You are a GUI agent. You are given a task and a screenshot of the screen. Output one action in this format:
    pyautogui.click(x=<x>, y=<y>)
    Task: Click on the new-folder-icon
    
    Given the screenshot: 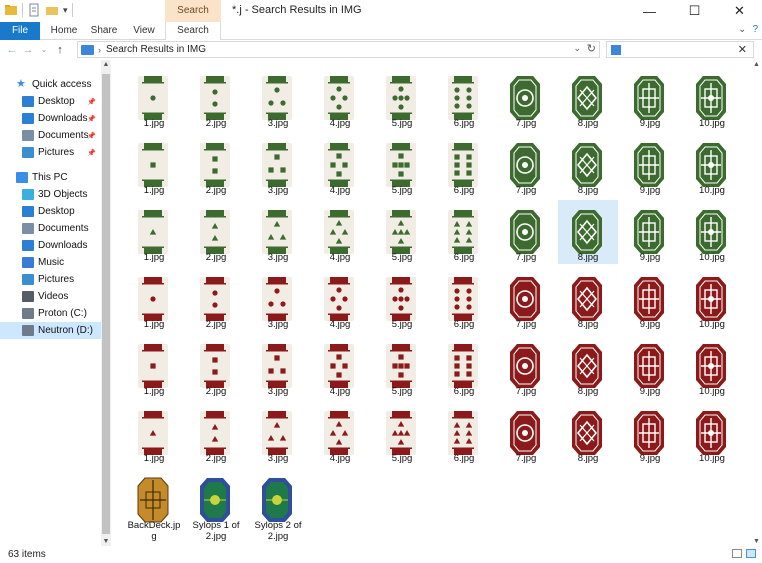 What is the action you would take?
    pyautogui.click(x=52, y=10)
    